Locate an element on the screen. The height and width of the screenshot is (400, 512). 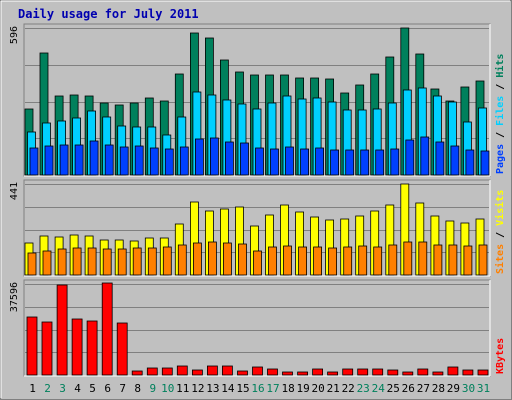
x-tick-label: 11 is located at coordinates (182, 388).